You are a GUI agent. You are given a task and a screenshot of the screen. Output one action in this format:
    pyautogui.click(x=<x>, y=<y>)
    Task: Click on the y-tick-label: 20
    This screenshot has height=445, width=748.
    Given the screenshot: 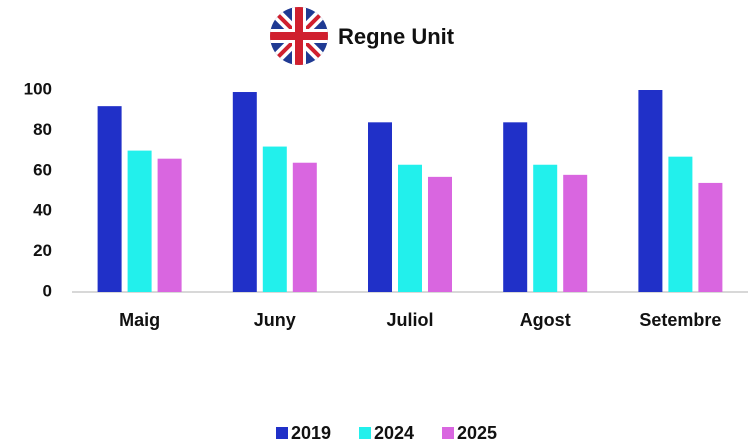 What is the action you would take?
    pyautogui.click(x=42, y=250)
    